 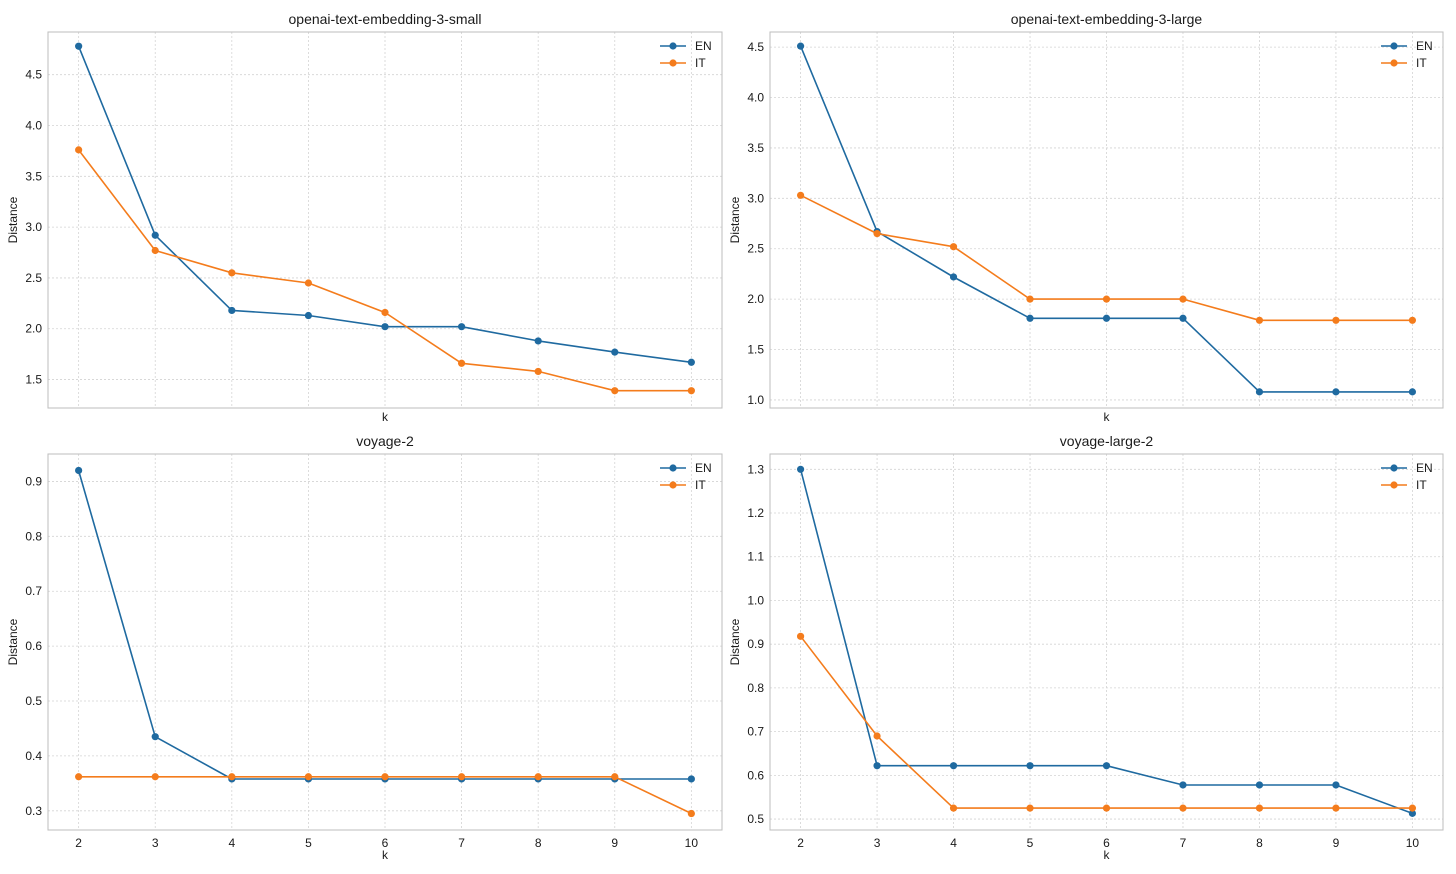 What do you see at coordinates (686, 476) in the screenshot?
I see `legend: EN IT` at bounding box center [686, 476].